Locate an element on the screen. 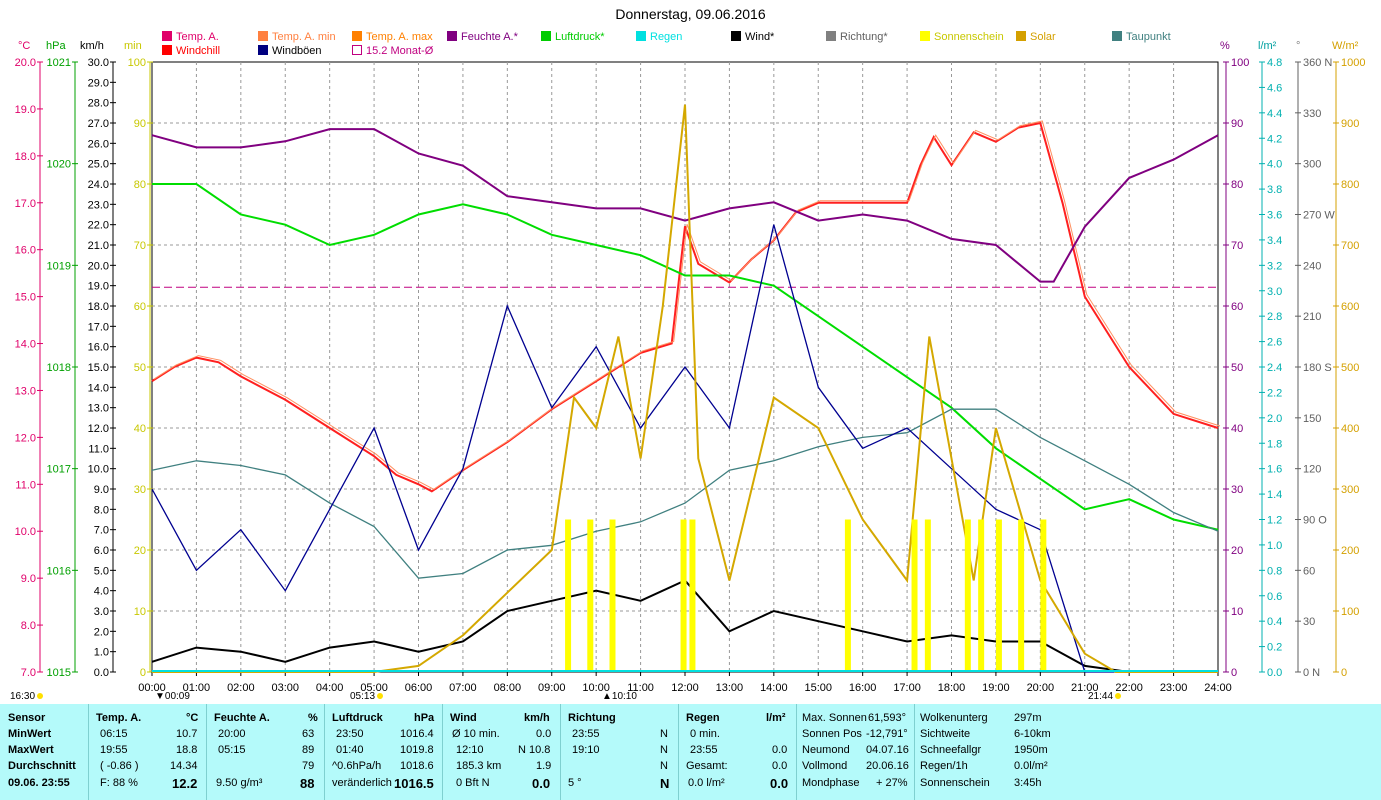 The height and width of the screenshot is (800, 1381). misc-value-4: 0.0l/m² is located at coordinates (1031, 766).